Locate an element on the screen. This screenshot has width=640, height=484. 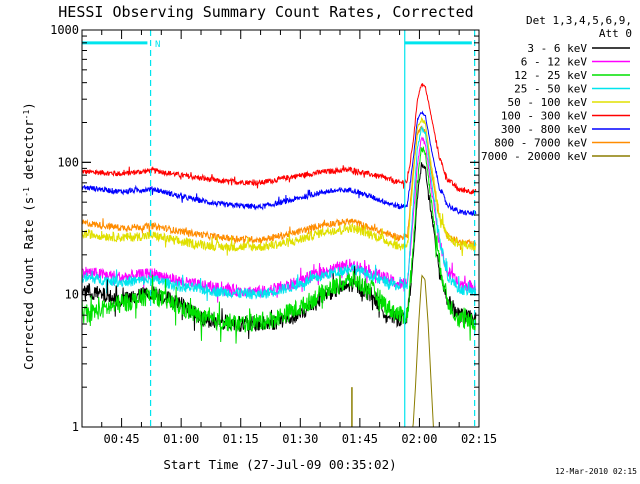
series-line-100-300-kev is located at coordinates (279, 138).